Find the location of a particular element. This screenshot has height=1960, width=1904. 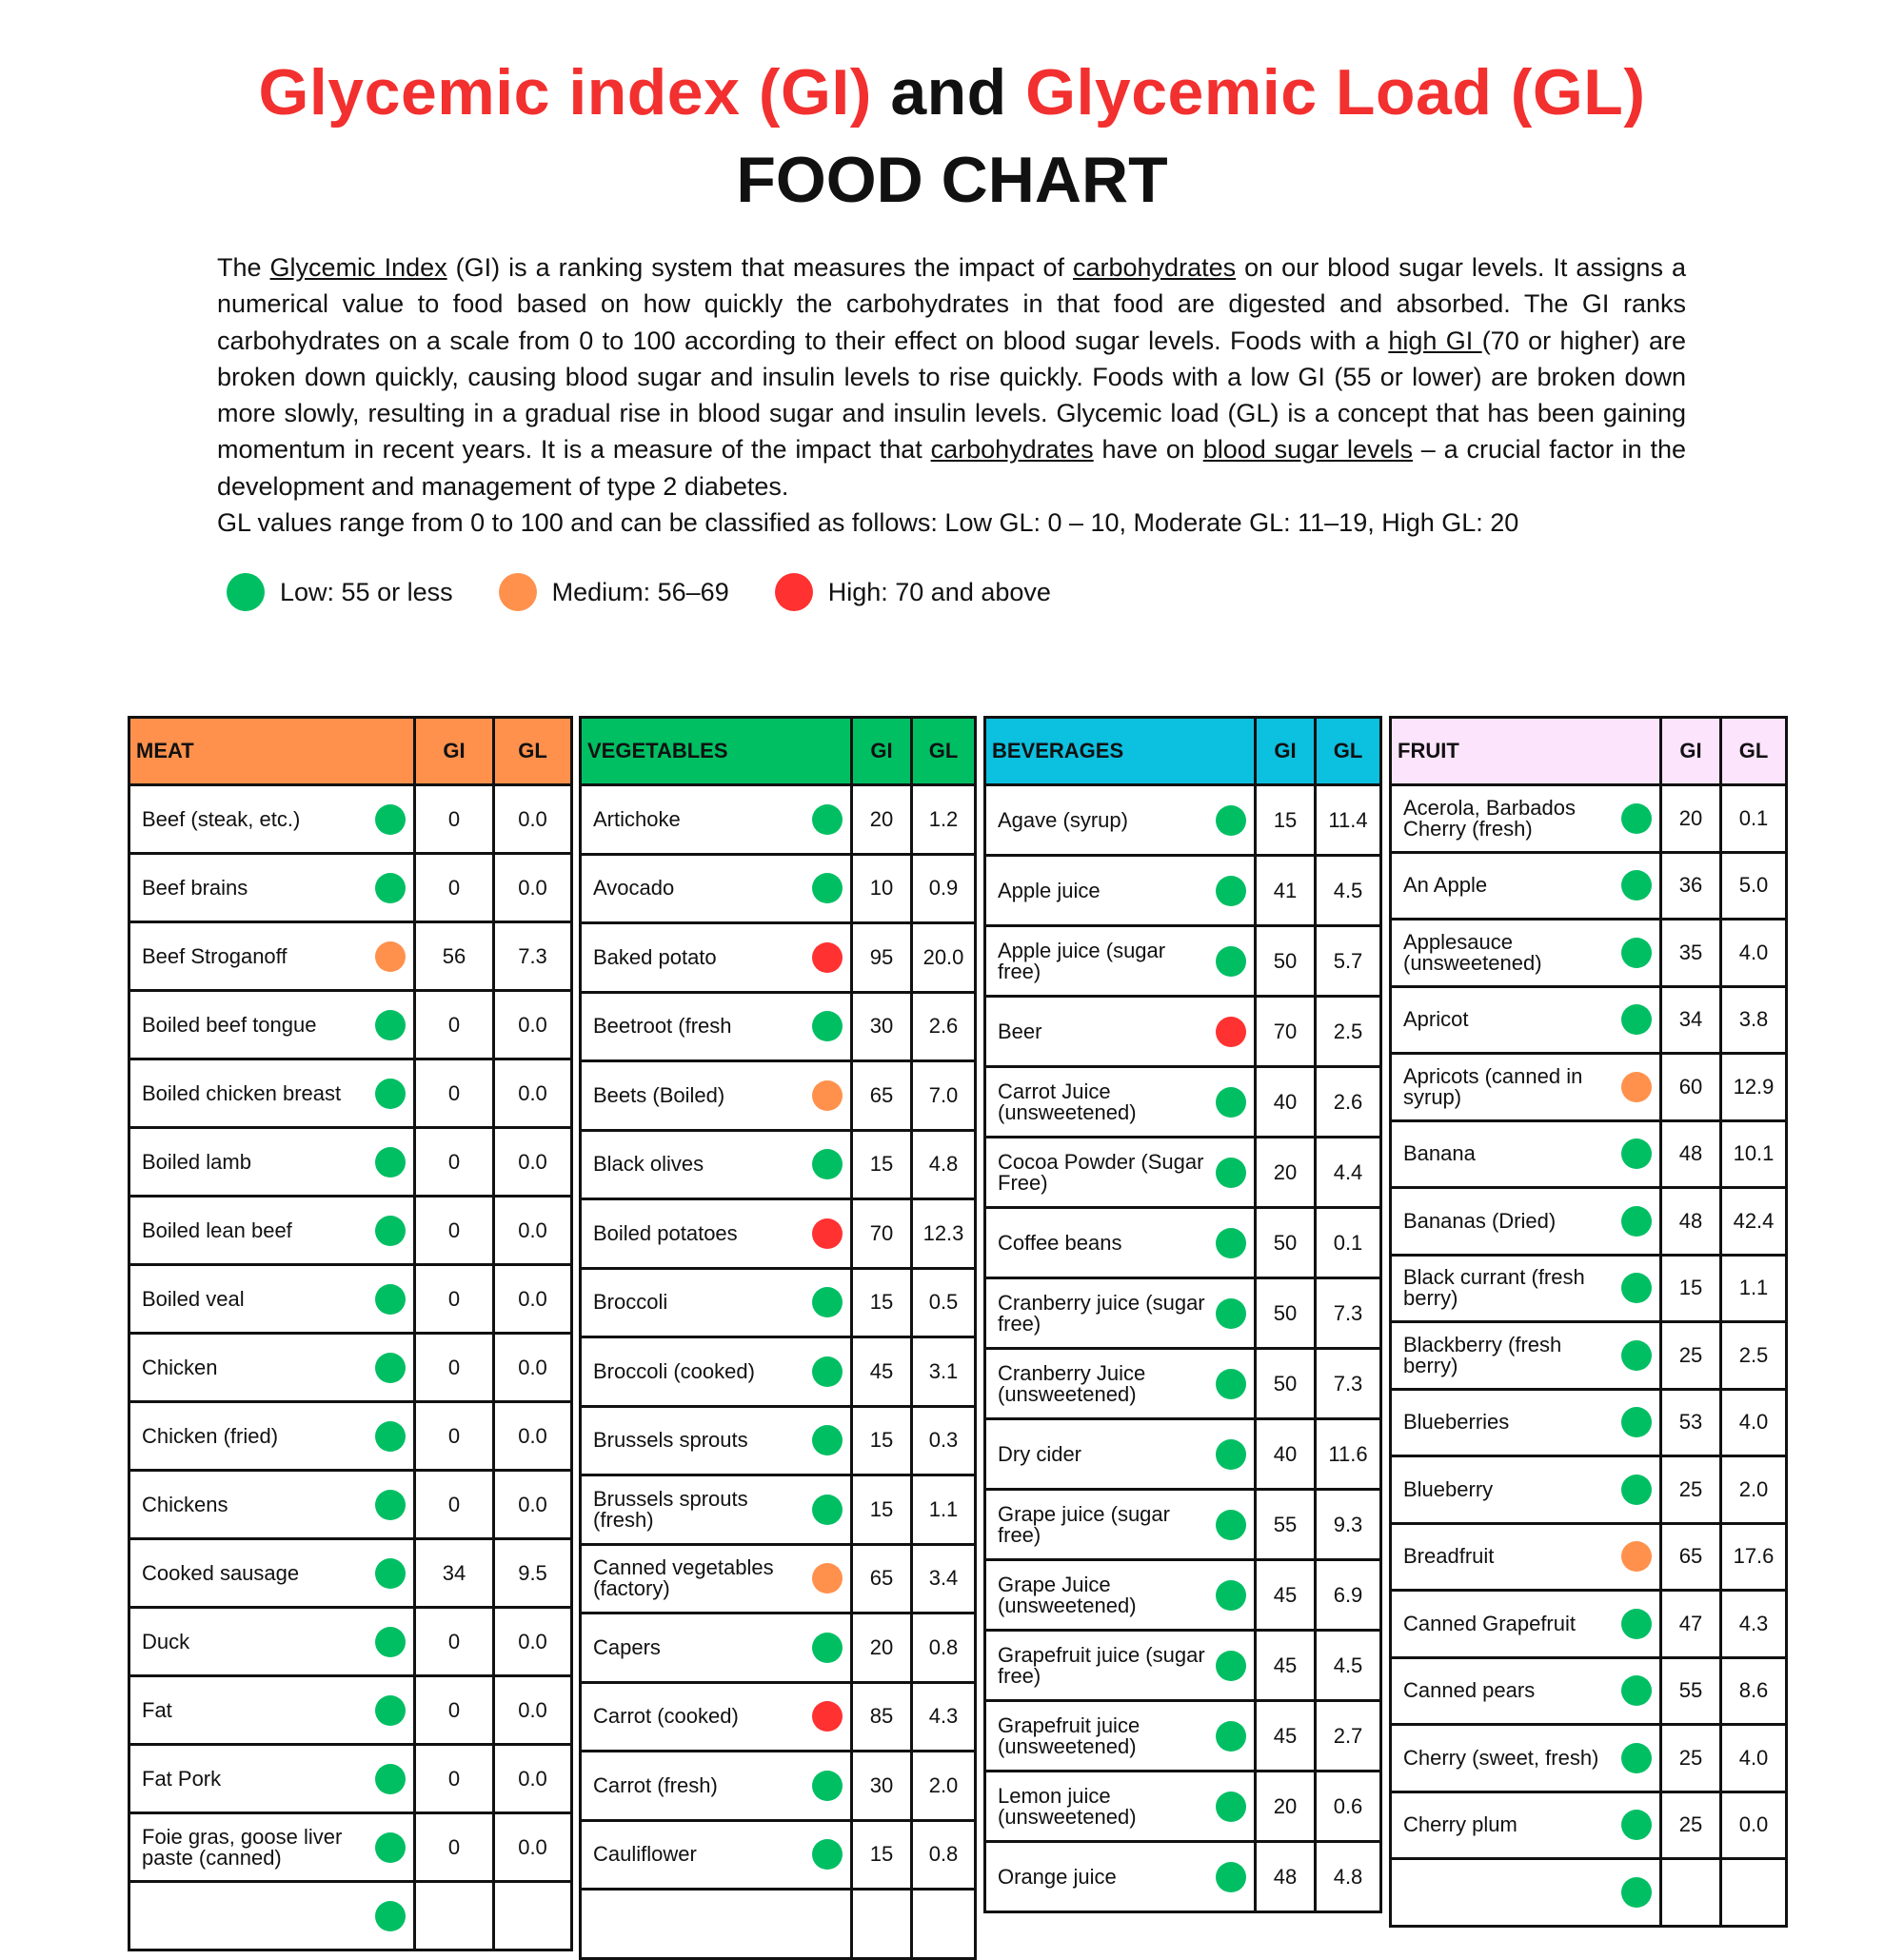

table-row: Grape Juice (unsweetened) 45 6.9 is located at coordinates (1182, 1595).